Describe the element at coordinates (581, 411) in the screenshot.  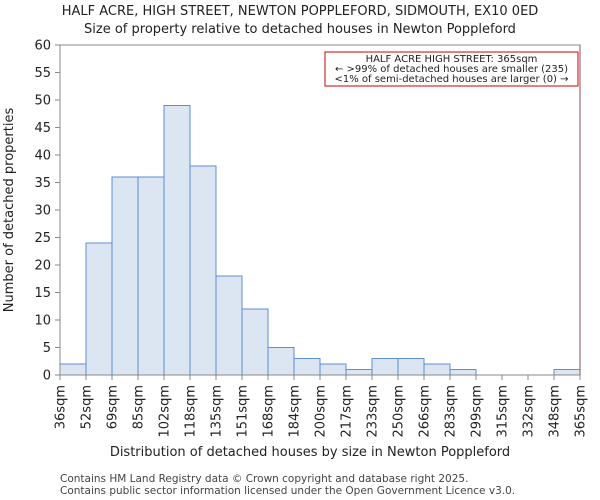
I see `x-tick-label: 365sqm` at that location.